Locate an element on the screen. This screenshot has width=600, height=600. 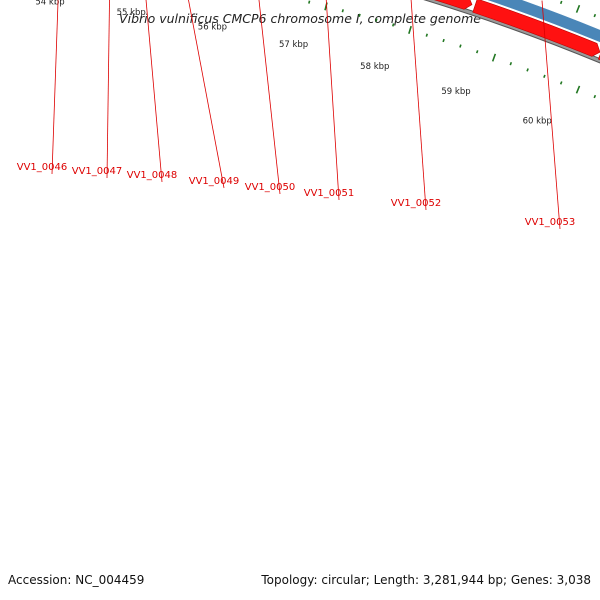
gene-label: VV1_0051 is located at coordinates (329, 193).